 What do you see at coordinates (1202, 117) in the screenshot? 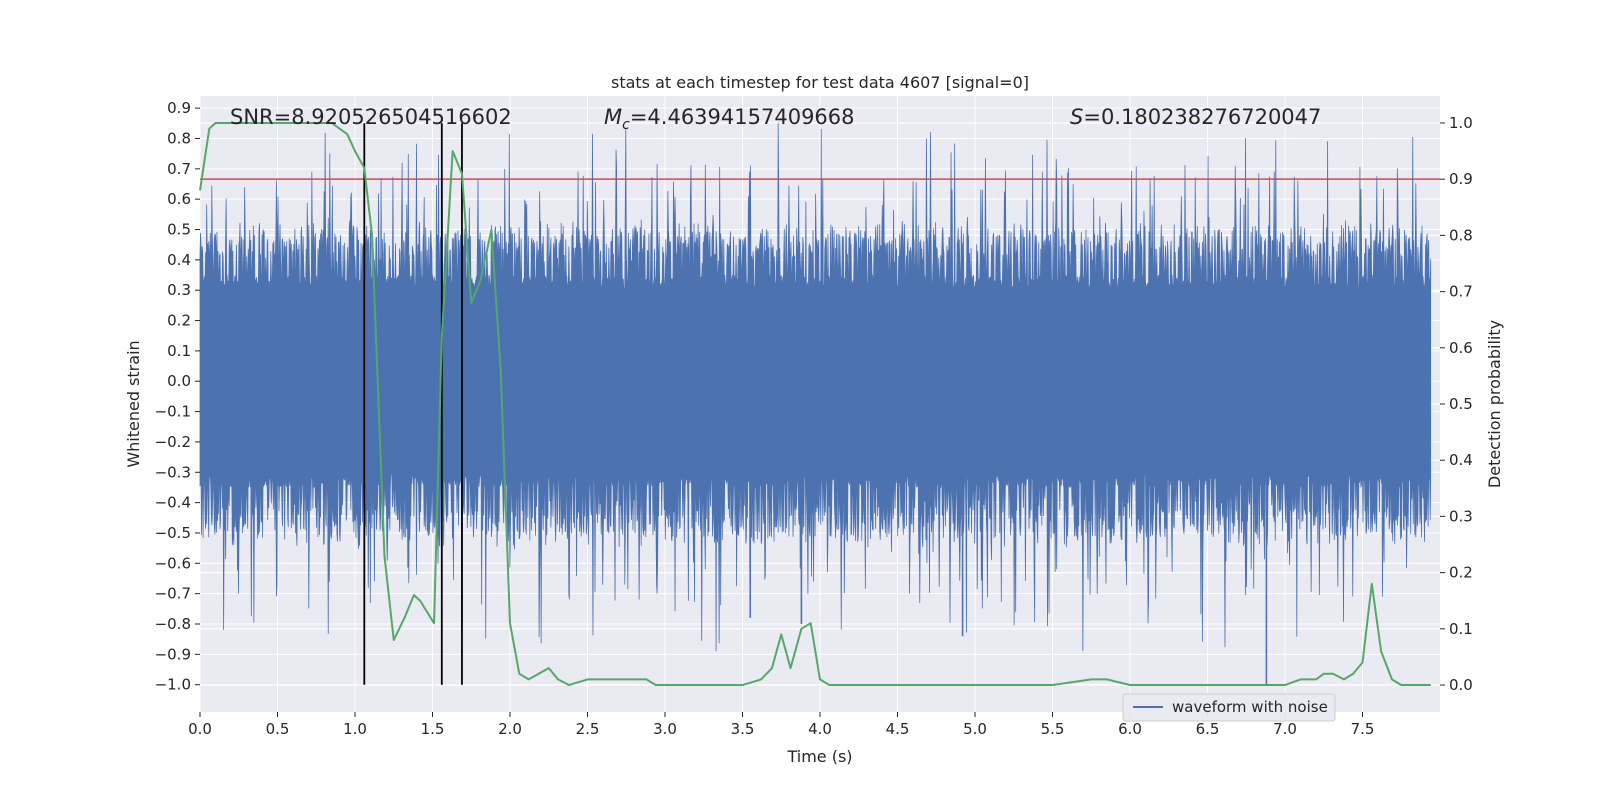
I see `s-value: =0.180238276720047` at bounding box center [1202, 117].